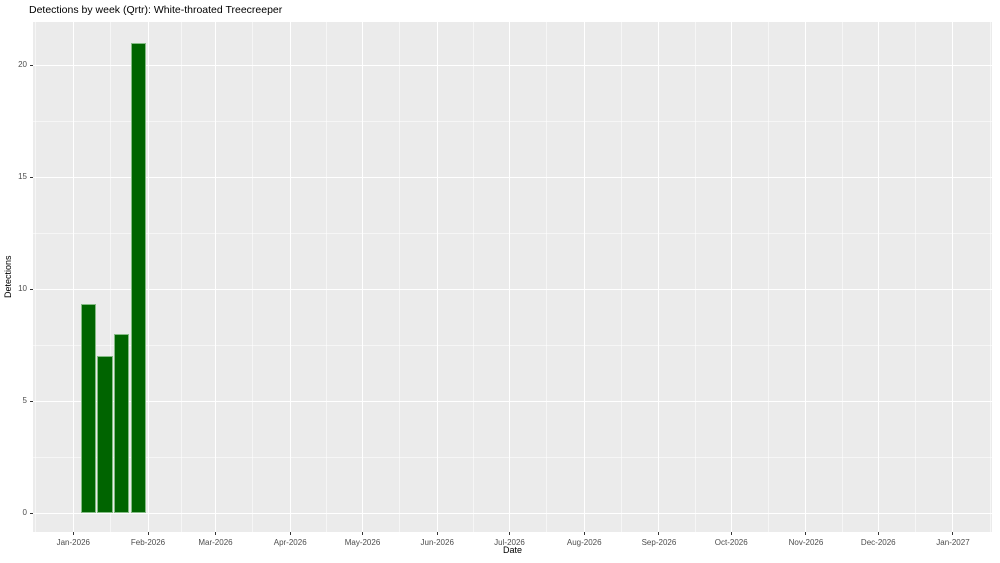 This screenshot has height=563, width=1000. What do you see at coordinates (73, 542) in the screenshot?
I see `x-tick-label: Jan-2026` at bounding box center [73, 542].